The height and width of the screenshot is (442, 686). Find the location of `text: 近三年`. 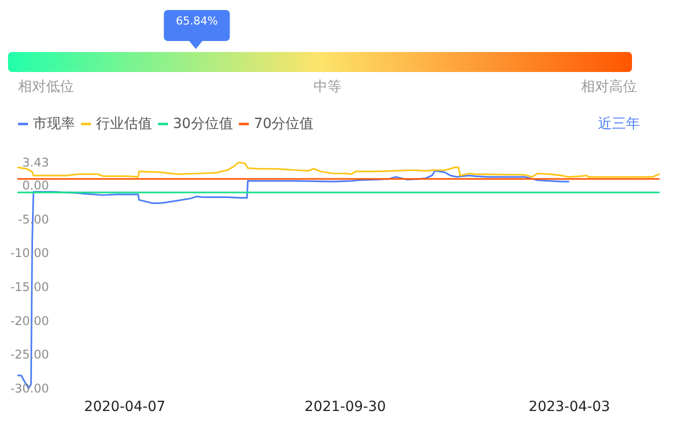

text: 近三年 is located at coordinates (619, 124).